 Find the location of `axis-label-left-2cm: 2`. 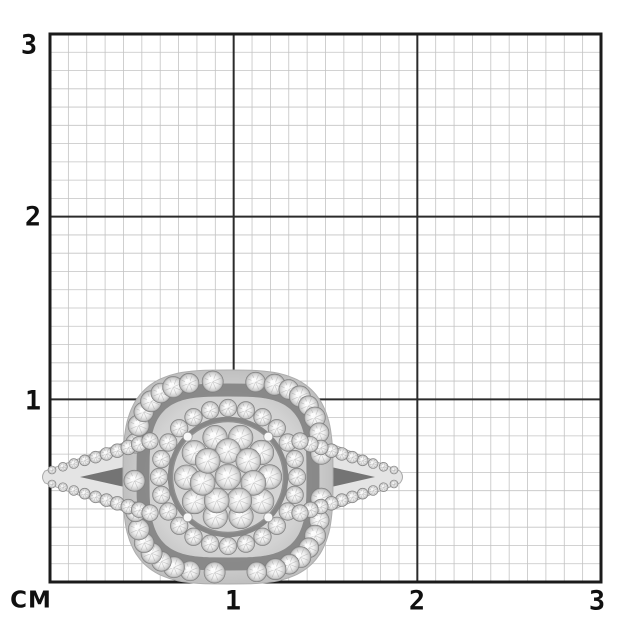

axis-label-left-2cm: 2 is located at coordinates (33, 217).